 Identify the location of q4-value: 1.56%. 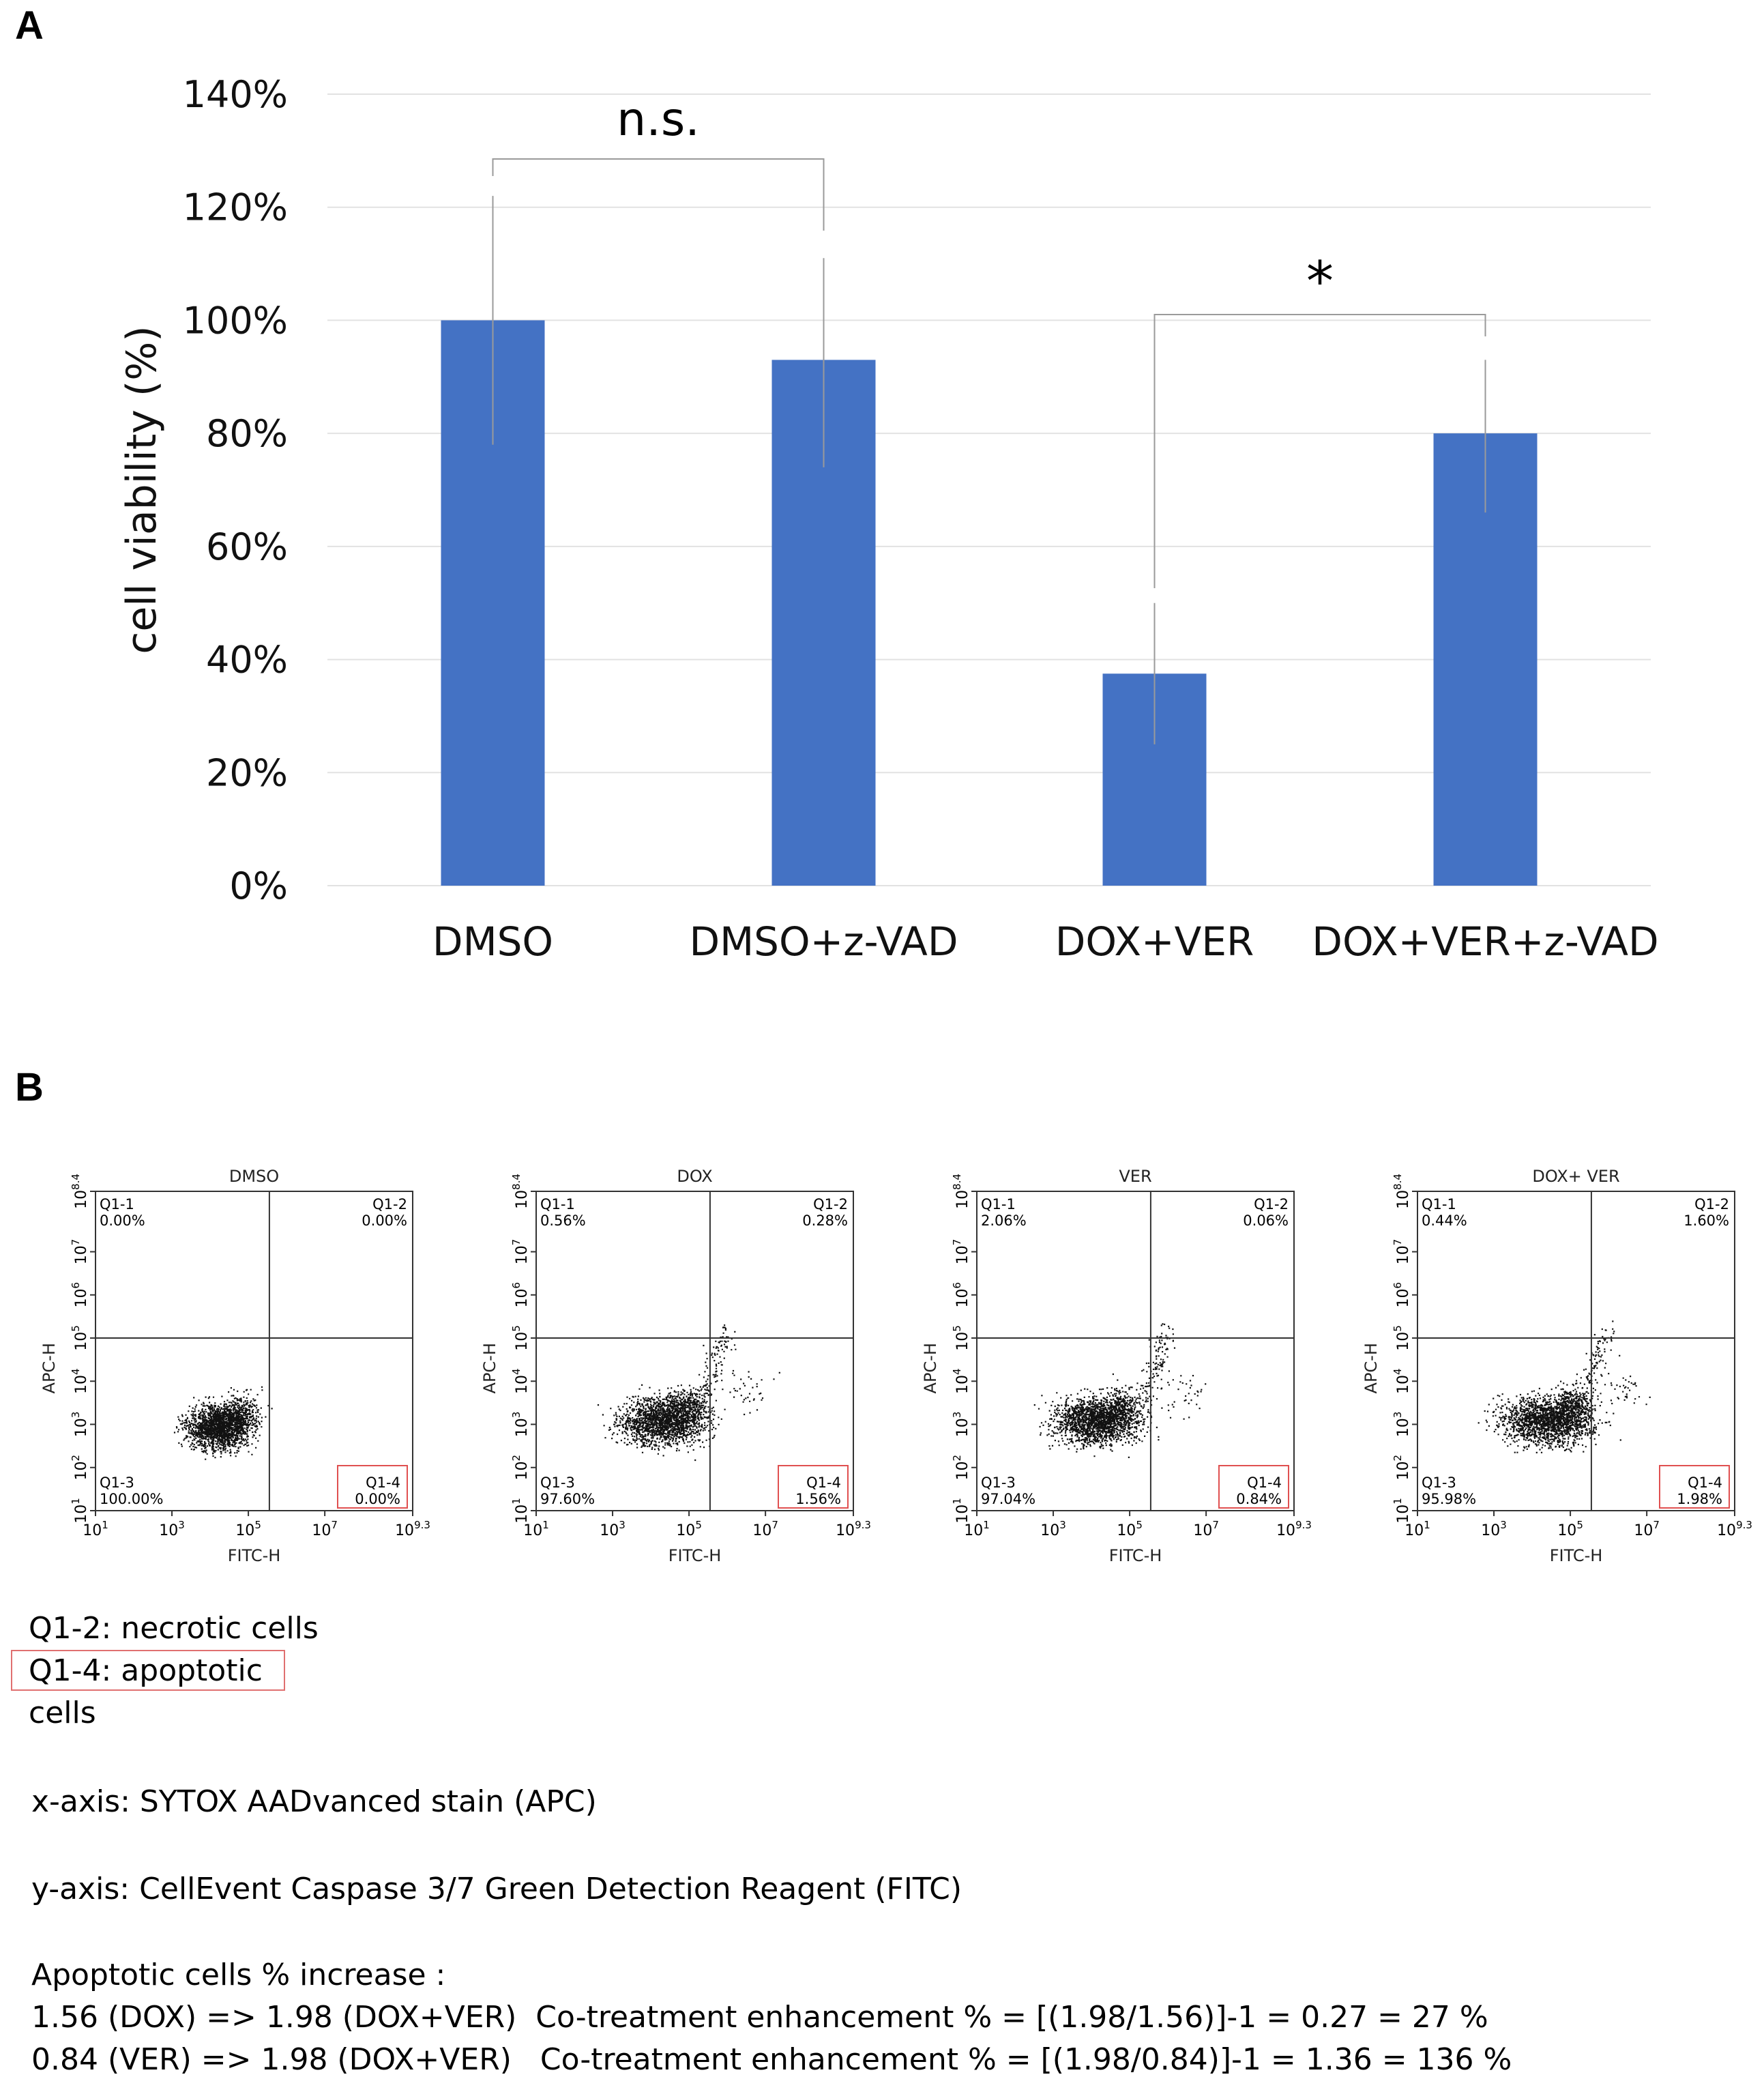
(818, 1499).